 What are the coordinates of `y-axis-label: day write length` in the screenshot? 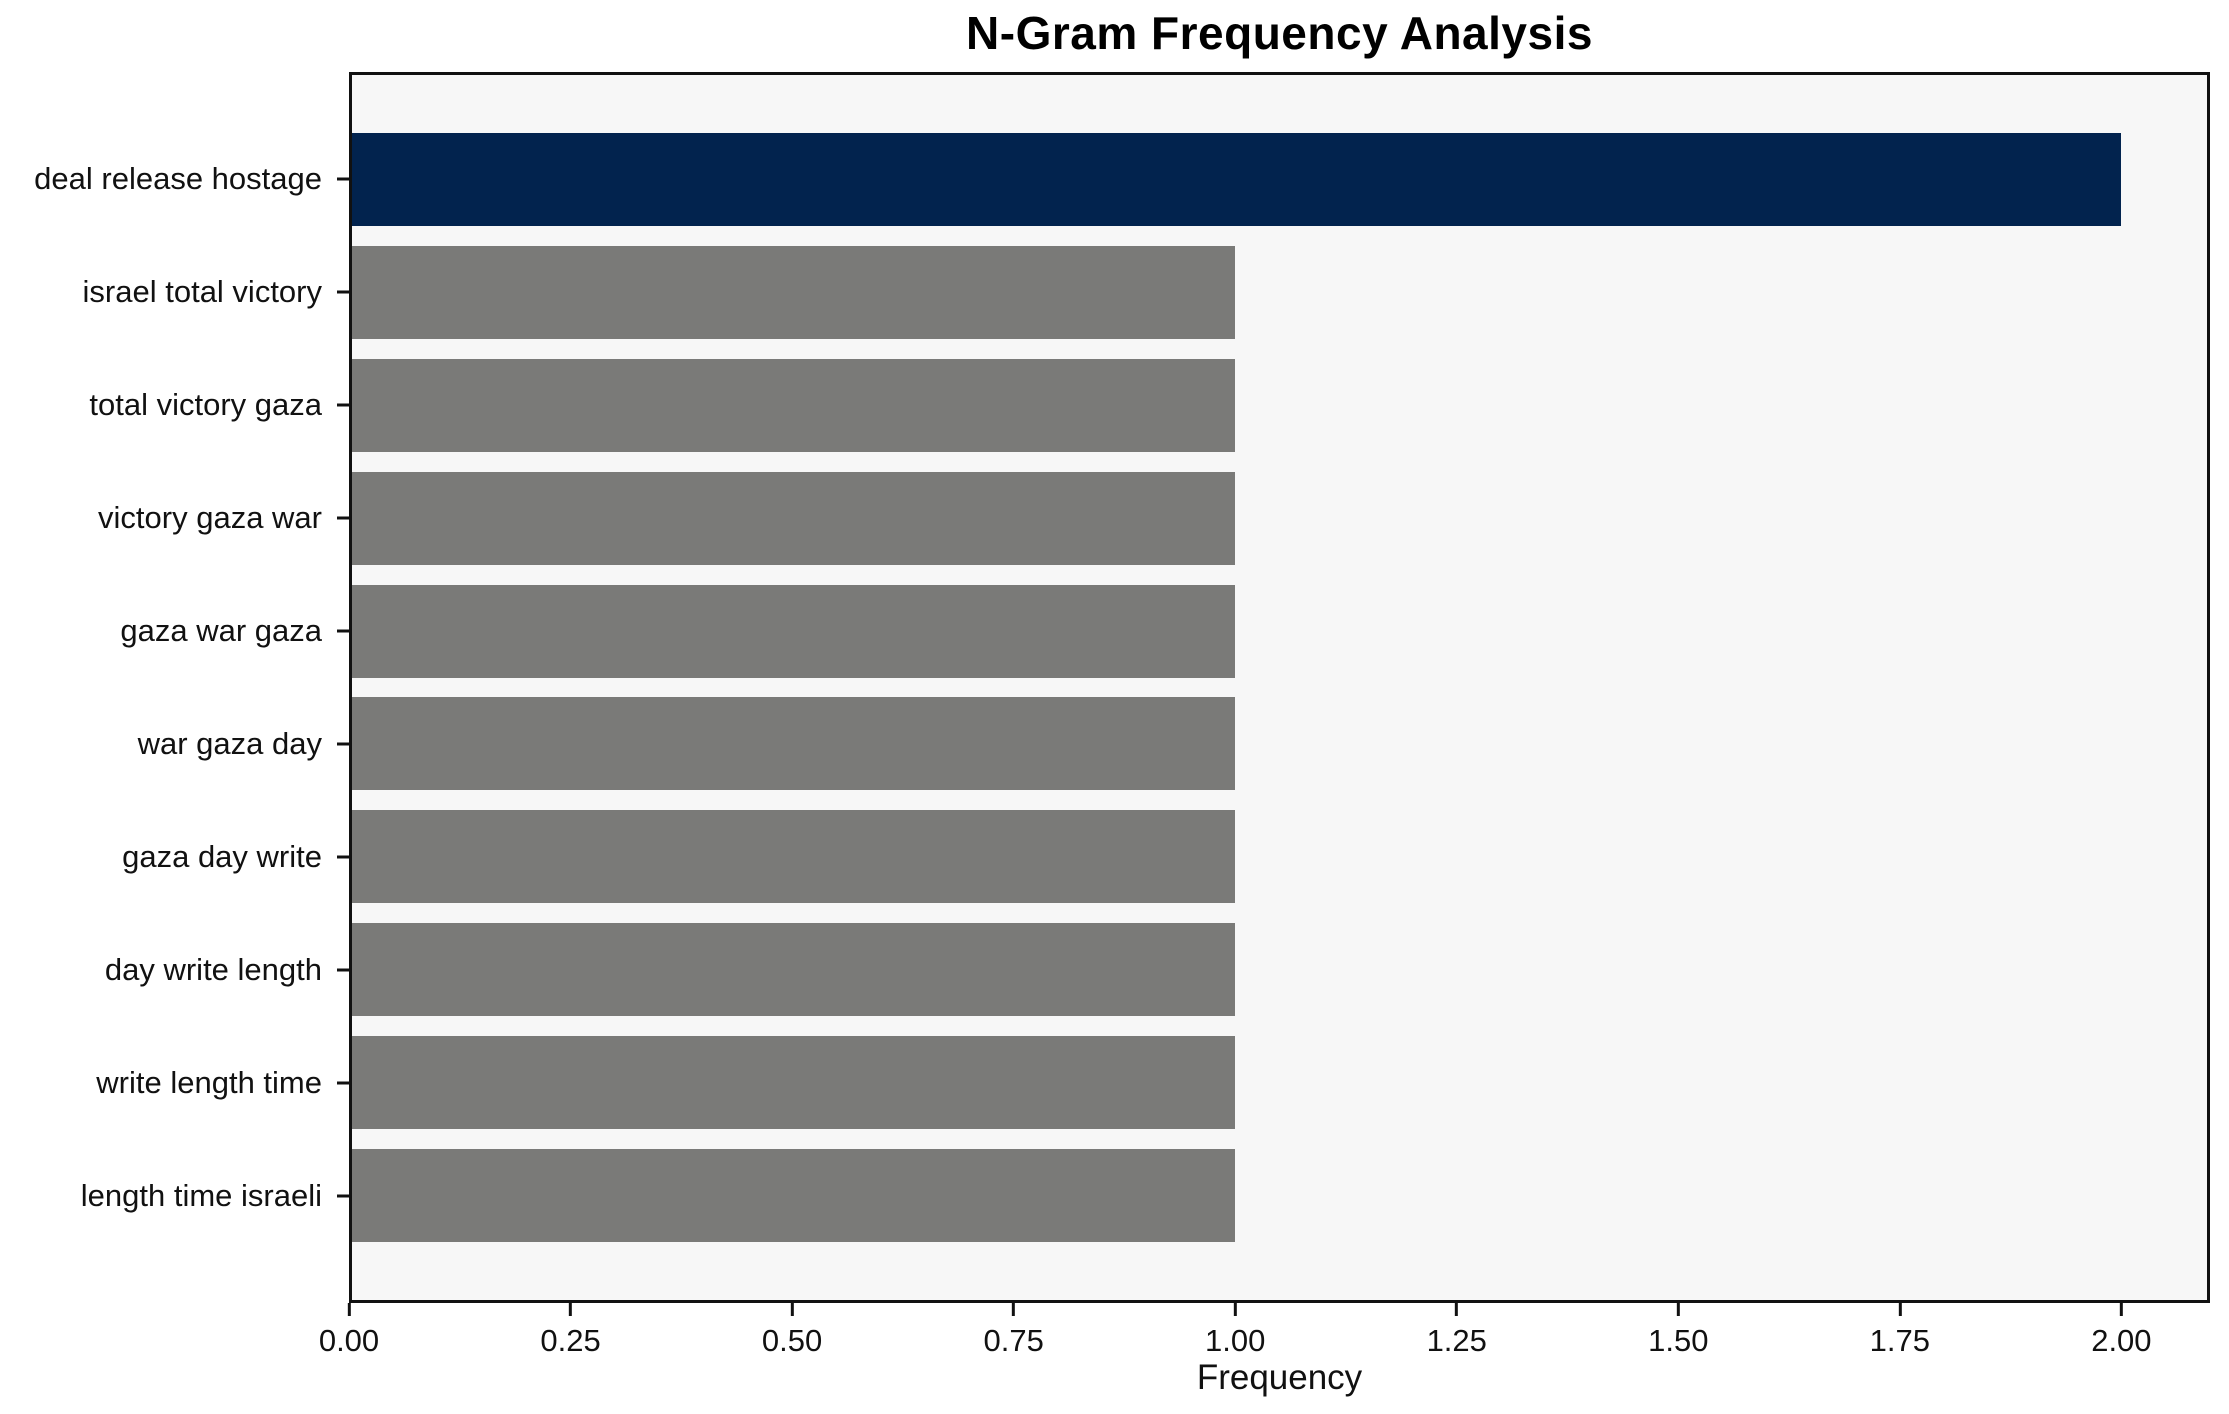 It's located at (213, 969).